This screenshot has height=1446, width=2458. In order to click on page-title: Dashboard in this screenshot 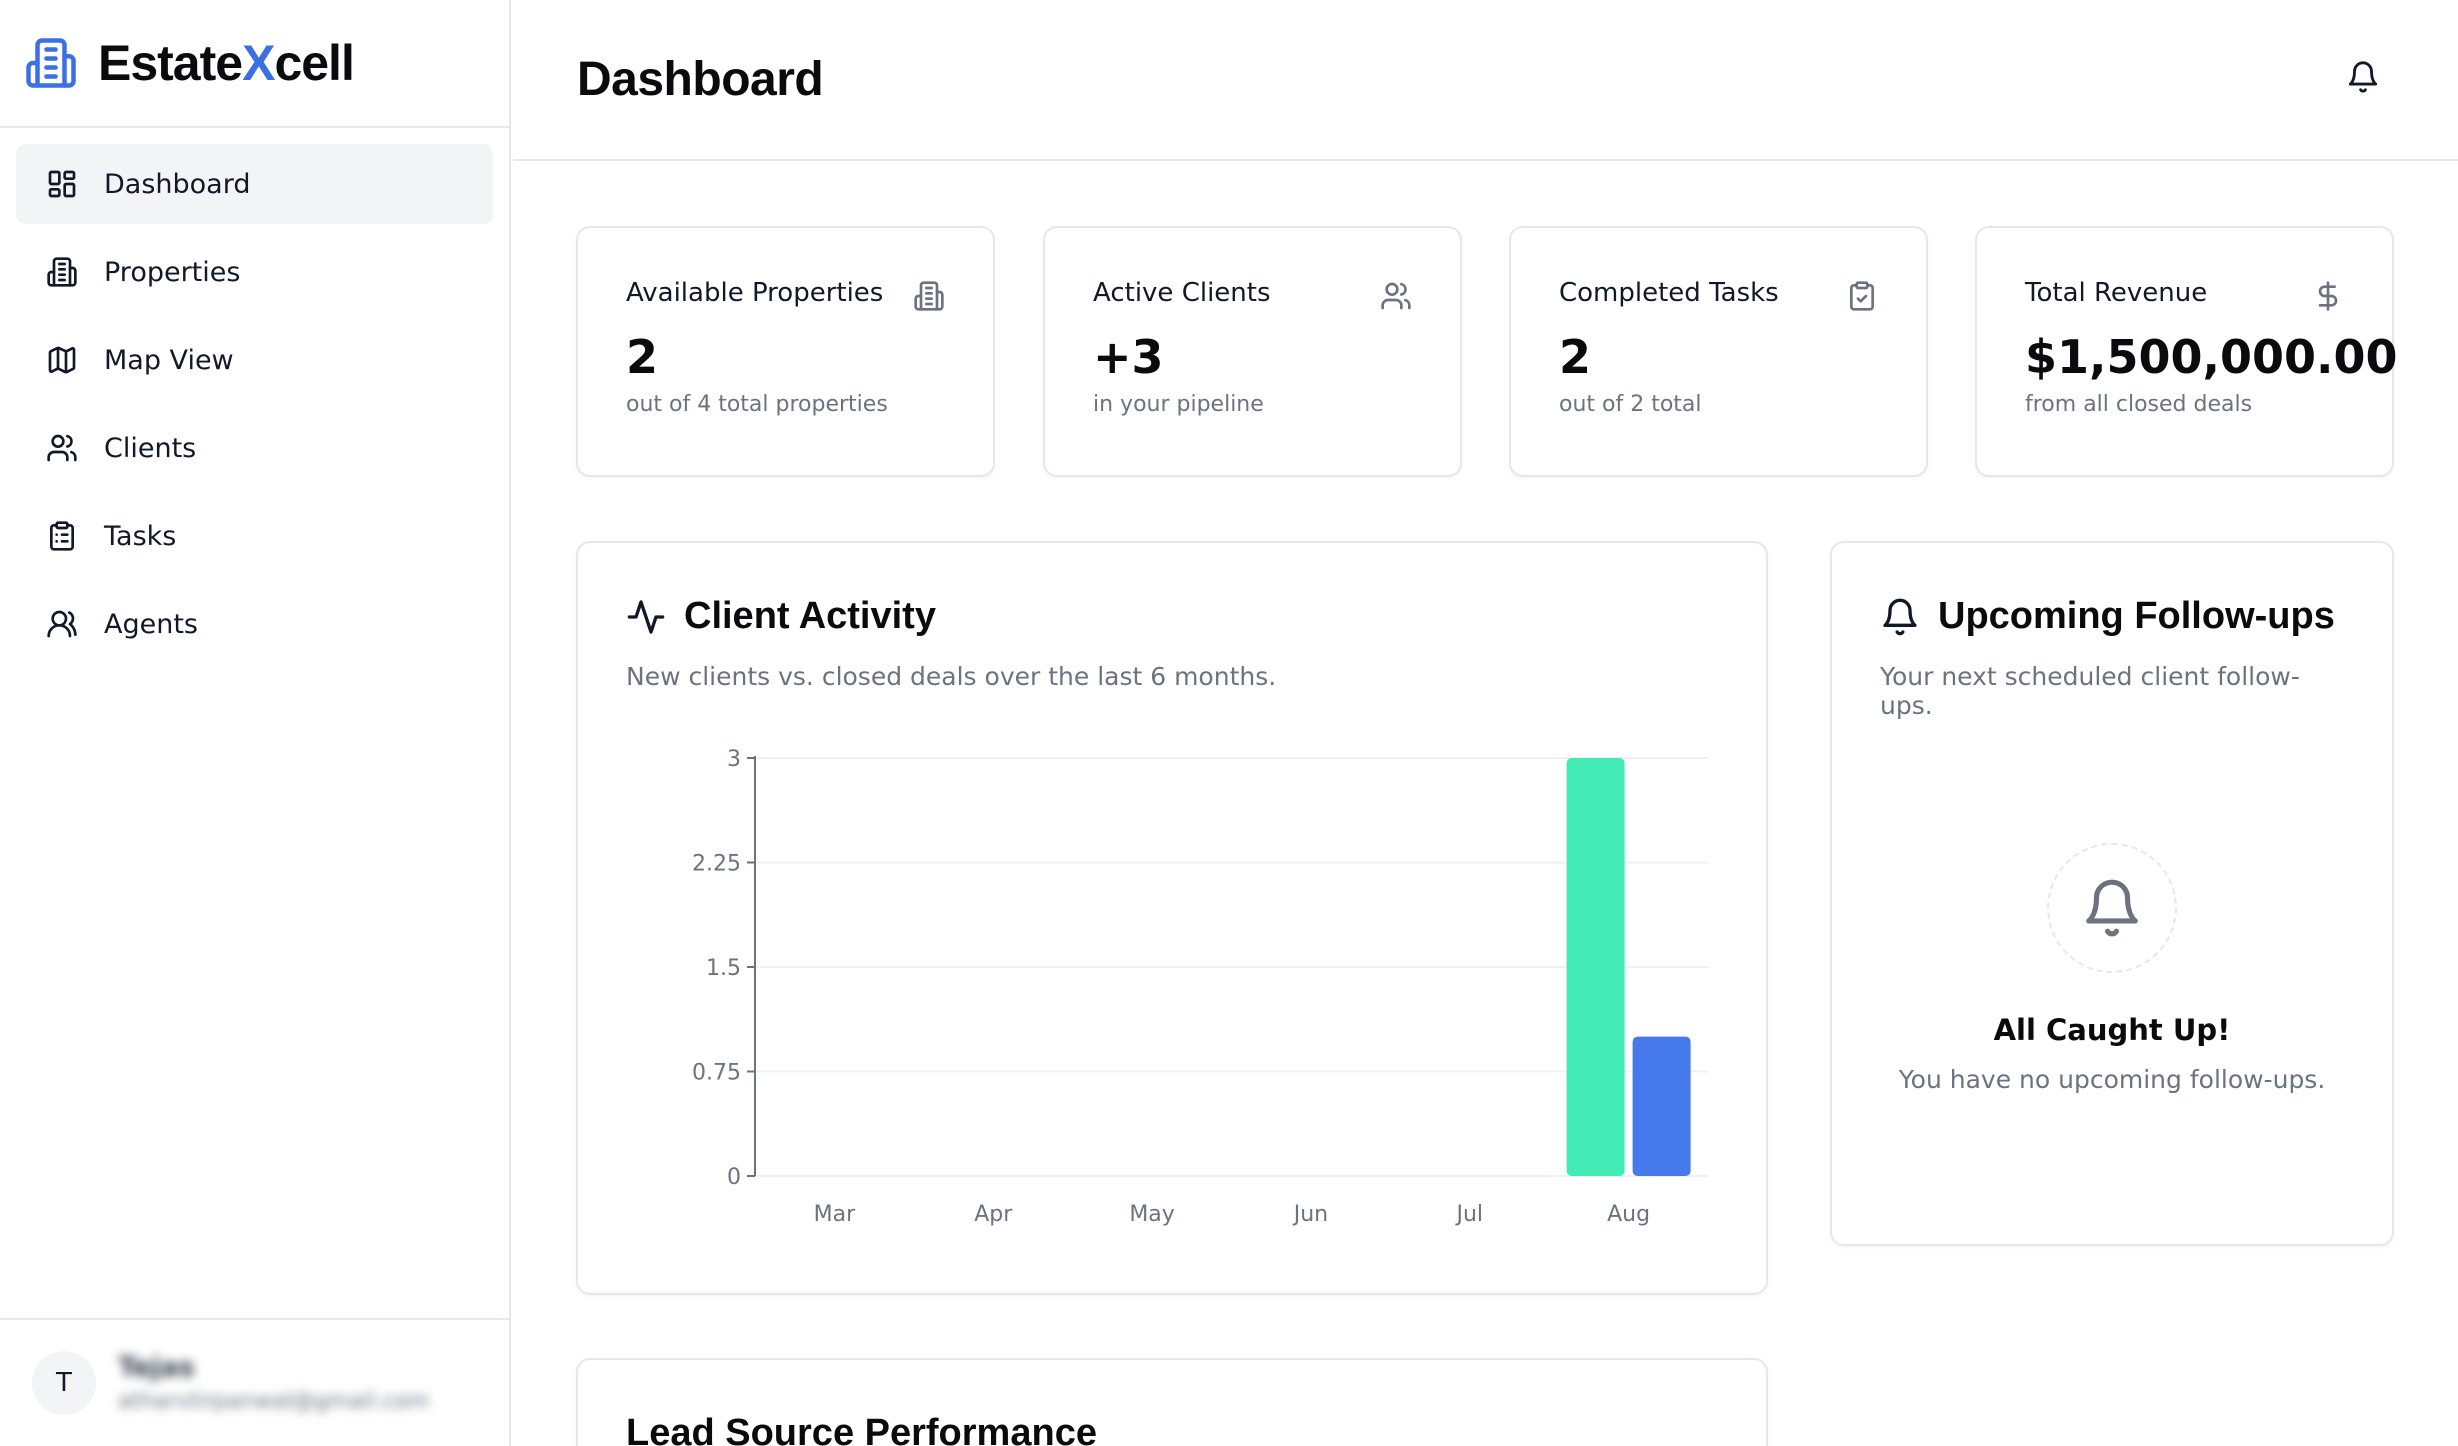, I will do `click(700, 79)`.